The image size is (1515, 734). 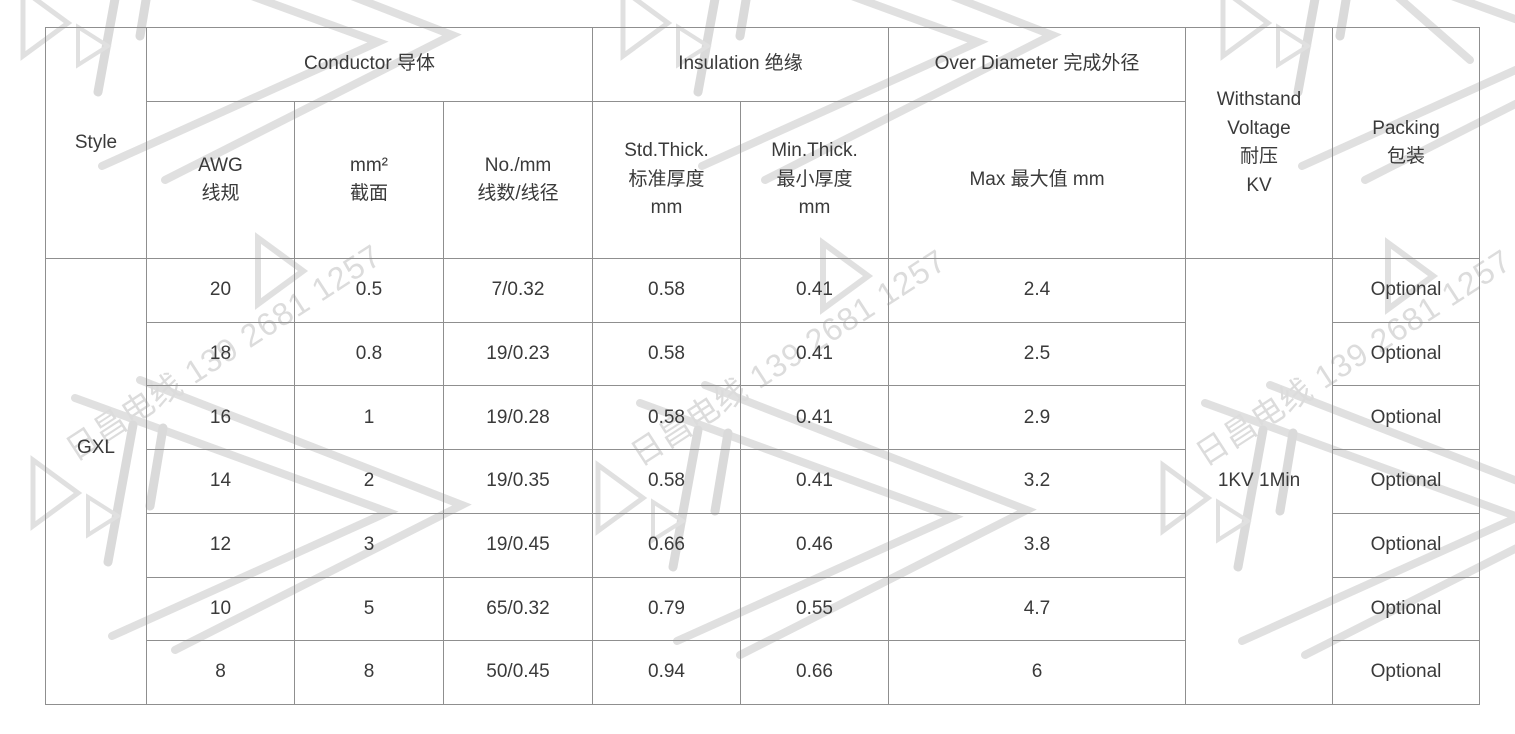 What do you see at coordinates (666, 609) in the screenshot?
I see `cell-std-thick: 0.79` at bounding box center [666, 609].